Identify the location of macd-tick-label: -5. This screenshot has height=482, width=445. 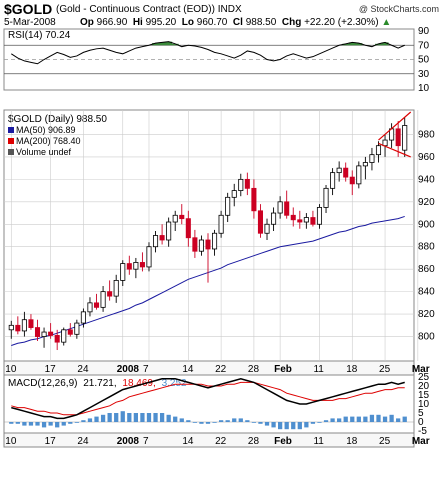
(422, 431).